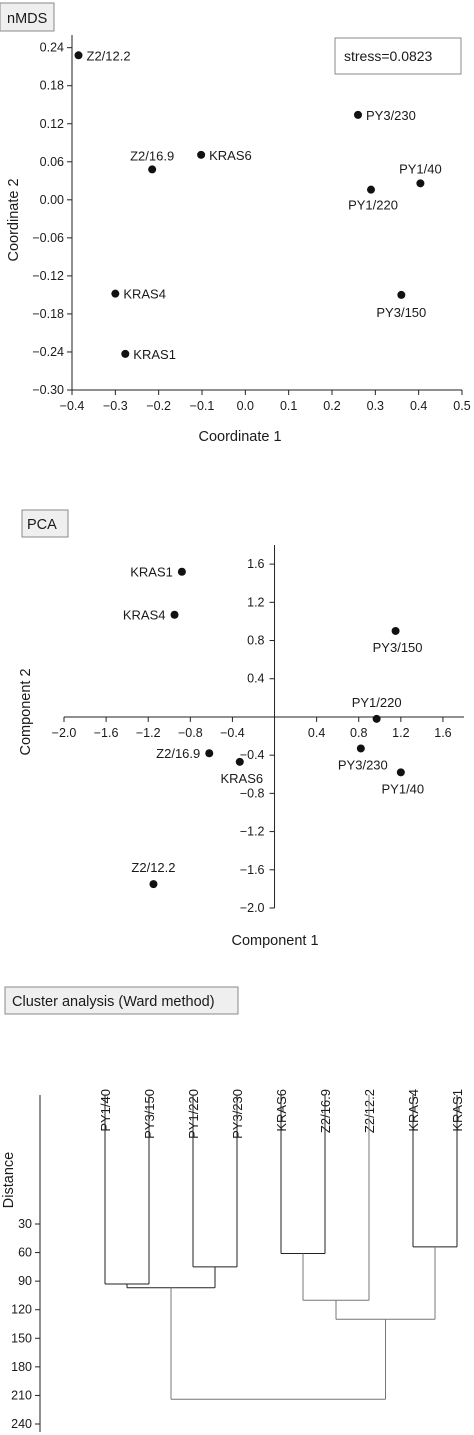 The width and height of the screenshot is (474, 1435). I want to click on dendro-ytick-label: 210, so click(21, 1395).